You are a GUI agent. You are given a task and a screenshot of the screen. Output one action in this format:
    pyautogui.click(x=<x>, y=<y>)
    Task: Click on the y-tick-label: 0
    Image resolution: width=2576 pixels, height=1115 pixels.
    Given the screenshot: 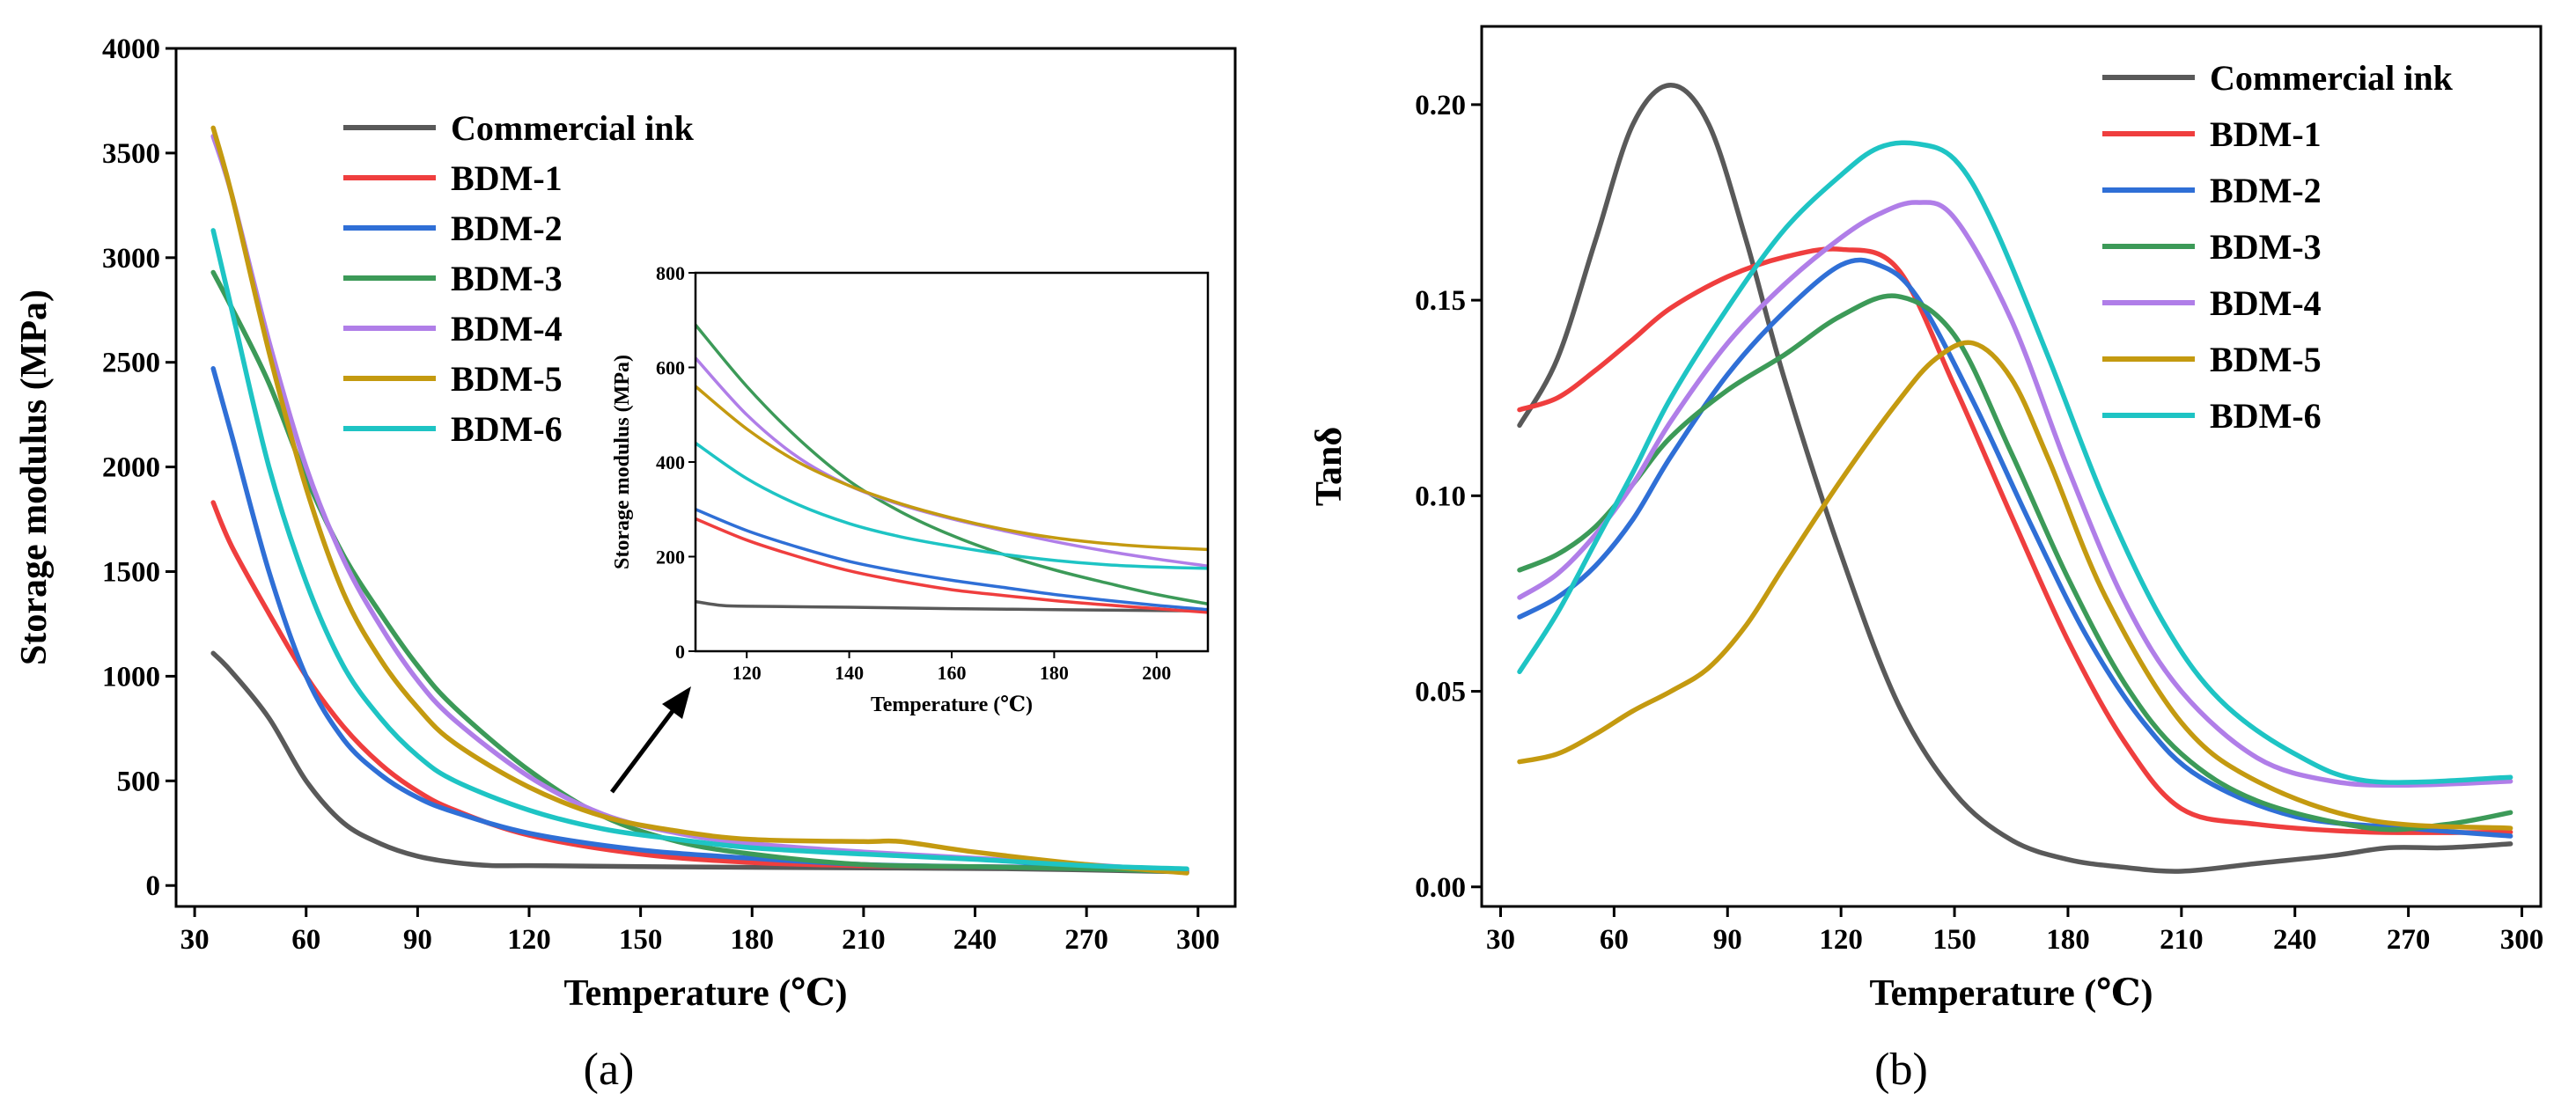 What is the action you would take?
    pyautogui.click(x=153, y=886)
    